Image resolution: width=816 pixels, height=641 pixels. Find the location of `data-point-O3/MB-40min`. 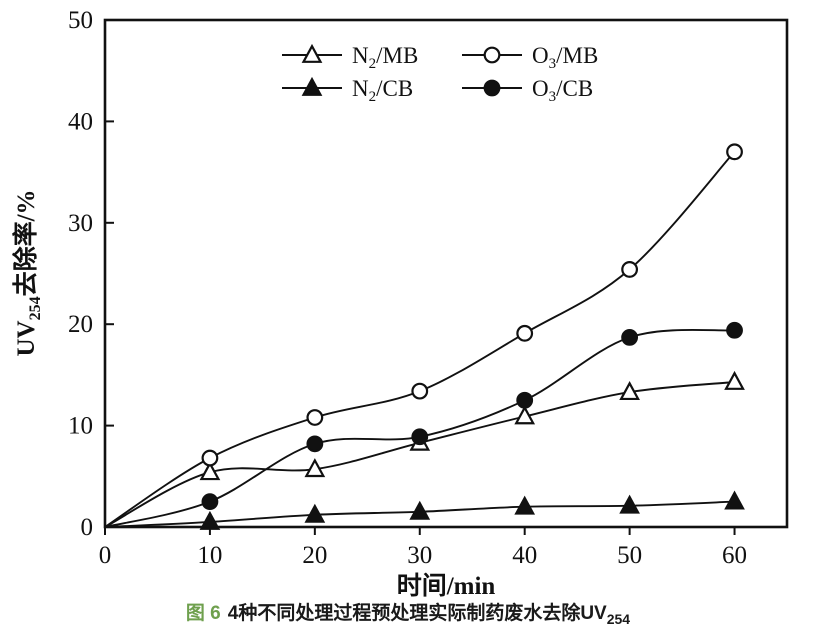

data-point-O3/MB-40min is located at coordinates (525, 333).